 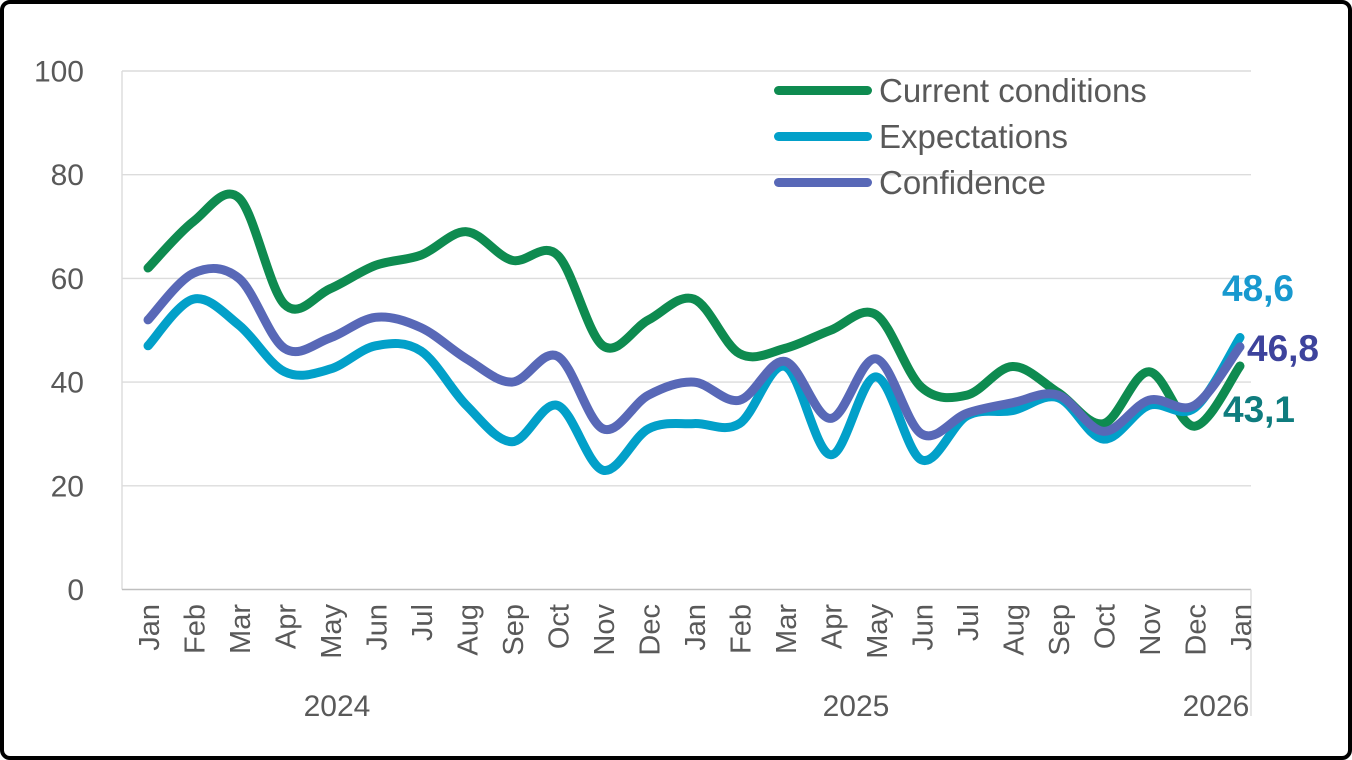 What do you see at coordinates (59, 72) in the screenshot?
I see `y-axis-label: 100` at bounding box center [59, 72].